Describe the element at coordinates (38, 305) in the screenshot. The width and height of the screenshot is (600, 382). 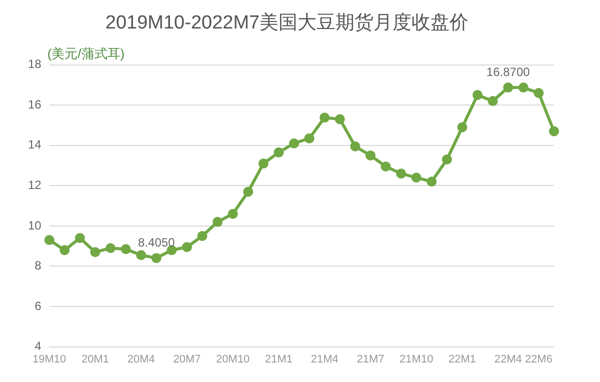
I see `y-tick-label: 6` at that location.